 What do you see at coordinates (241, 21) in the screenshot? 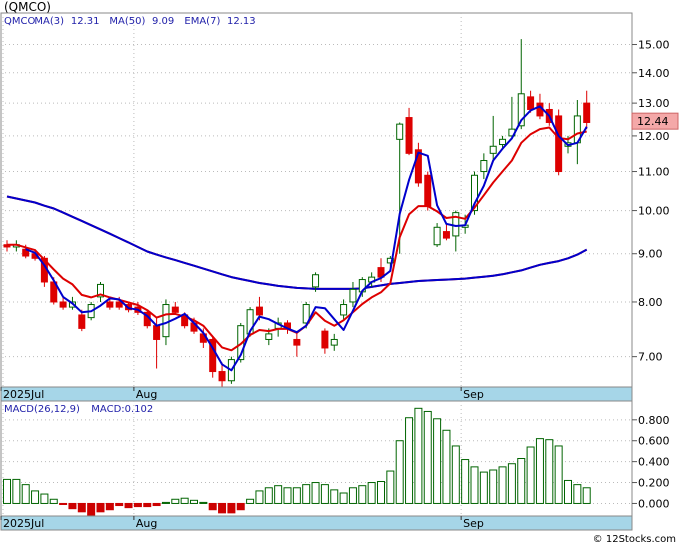
I see `legend-value: 12.13` at bounding box center [241, 21].